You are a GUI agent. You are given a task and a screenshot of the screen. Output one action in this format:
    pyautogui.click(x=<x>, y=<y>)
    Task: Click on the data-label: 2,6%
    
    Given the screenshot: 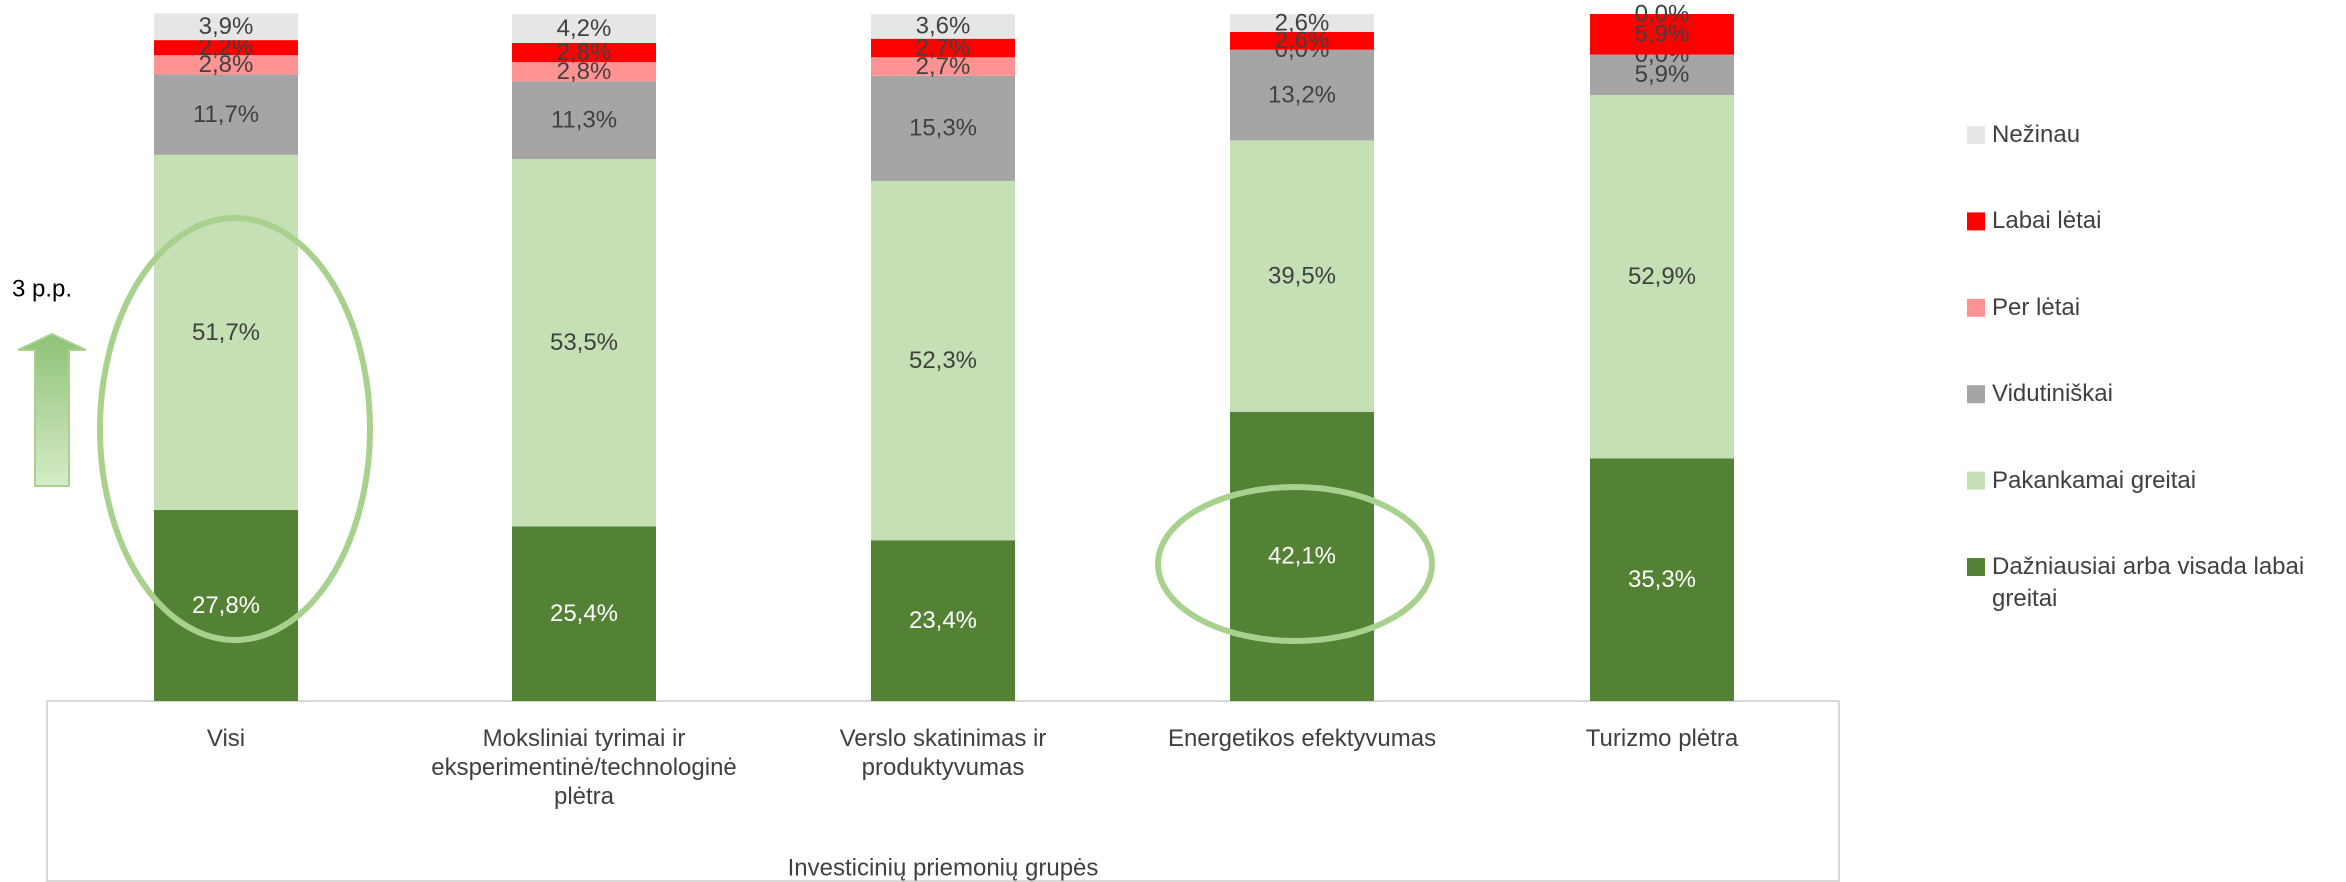 What is the action you would take?
    pyautogui.click(x=1302, y=22)
    